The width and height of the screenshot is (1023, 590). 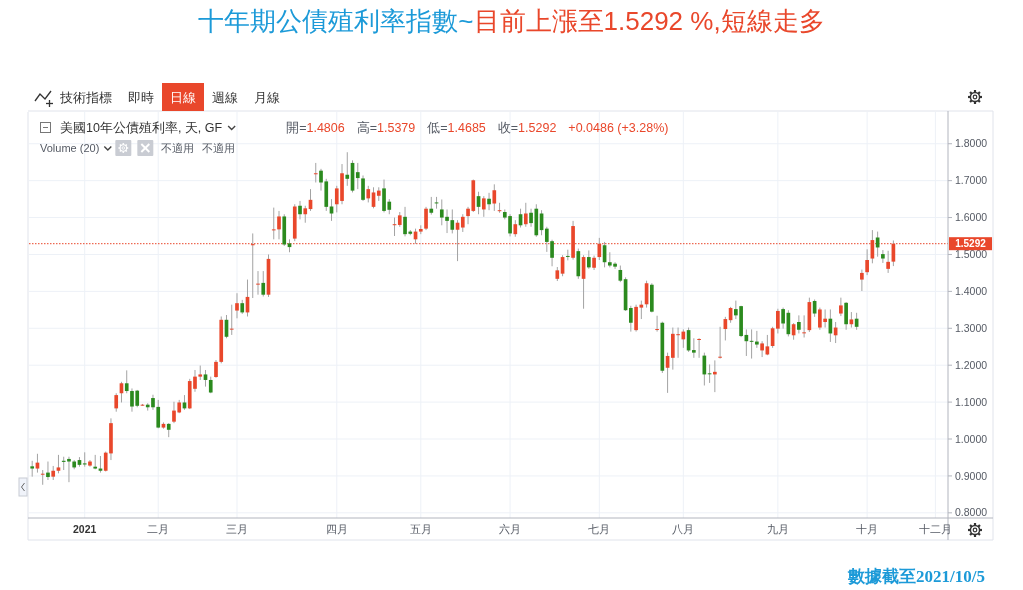 What do you see at coordinates (85, 98) in the screenshot?
I see `text: 技術指標` at bounding box center [85, 98].